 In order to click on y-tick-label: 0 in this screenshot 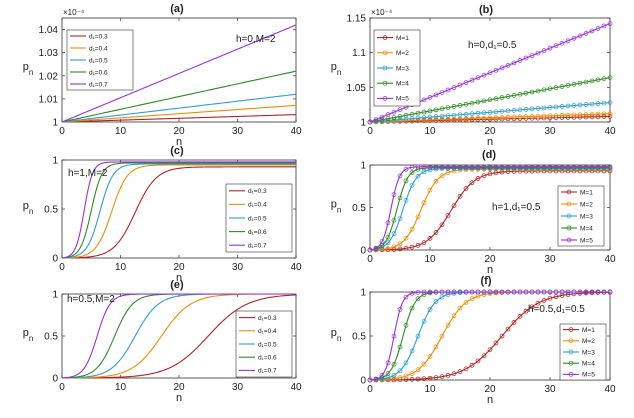, I will do `click(55, 259)`.